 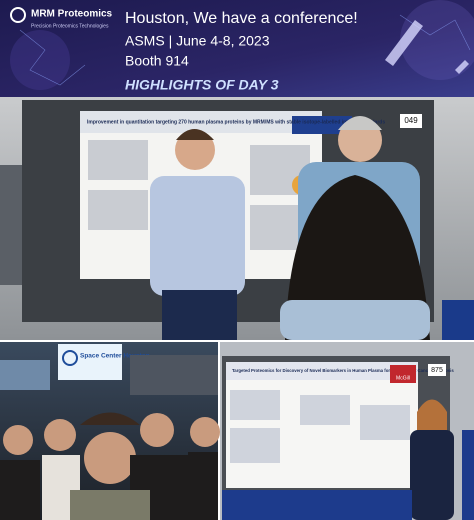 What do you see at coordinates (70, 26) in the screenshot?
I see `logo-tagline: Precision Proteomics Technologies` at bounding box center [70, 26].